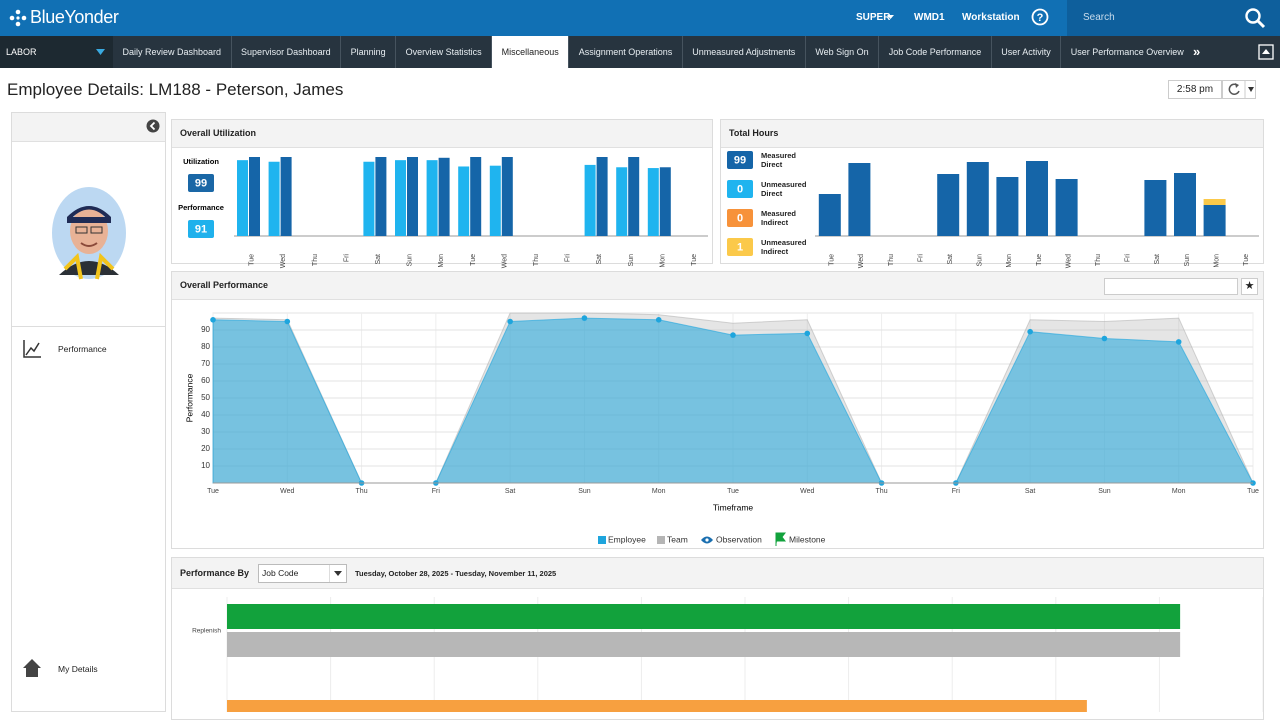  Describe the element at coordinates (626, 52) in the screenshot. I see `tab: Assignment Operations` at that location.